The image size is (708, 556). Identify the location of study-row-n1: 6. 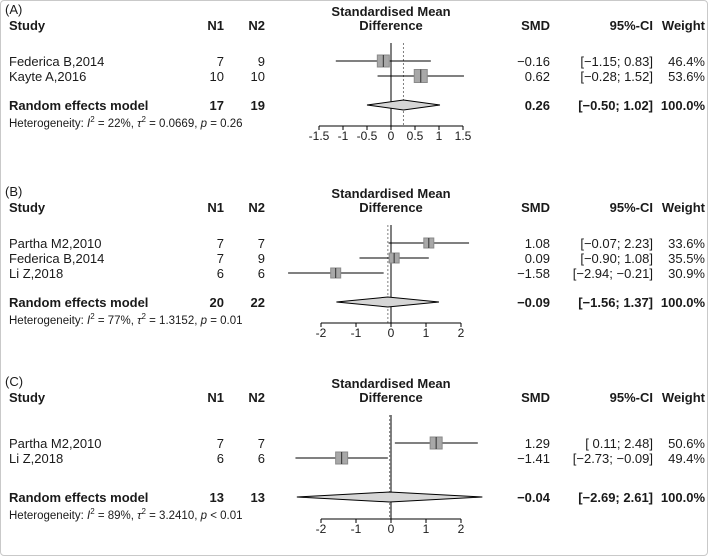
(220, 458).